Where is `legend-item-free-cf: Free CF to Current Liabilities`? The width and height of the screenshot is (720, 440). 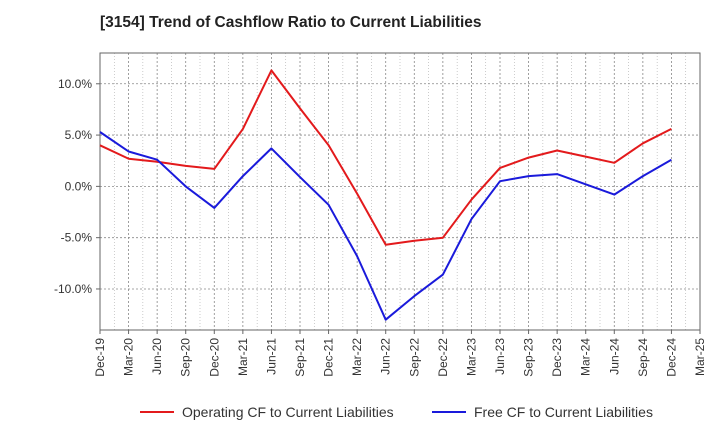
legend-item-free-cf: Free CF to Current Liabilities is located at coordinates (542, 412).